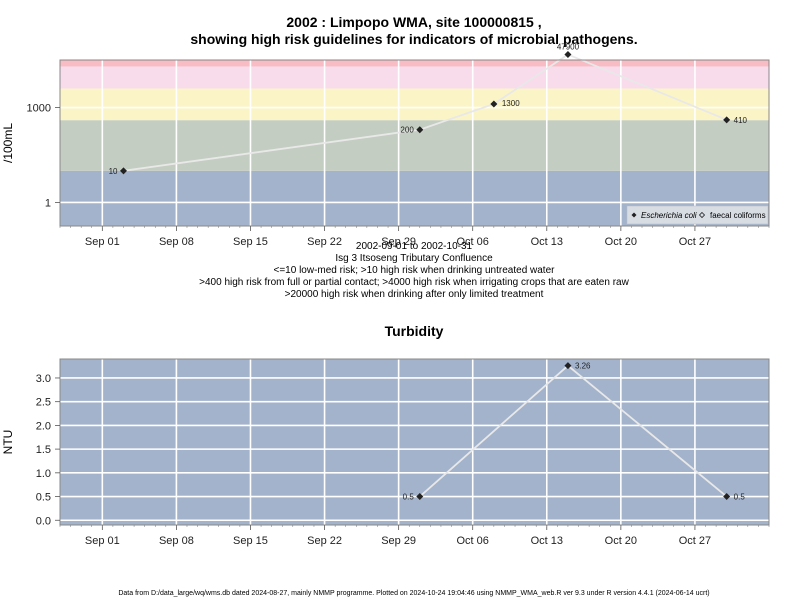  What do you see at coordinates (43, 498) in the screenshot?
I see `y-tick-label: 0.5` at bounding box center [43, 498].